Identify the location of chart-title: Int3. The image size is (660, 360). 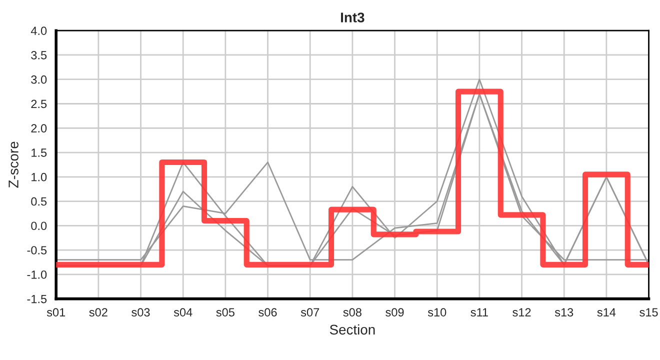
(352, 17).